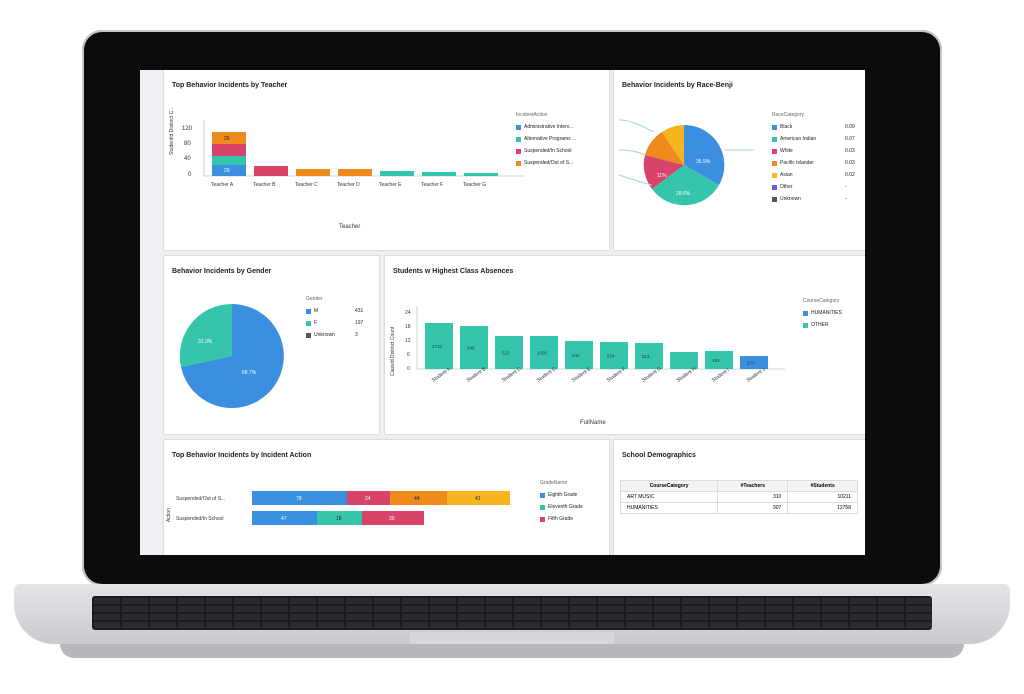  What do you see at coordinates (324, 335) in the screenshot?
I see `legend-label: Unknown` at bounding box center [324, 335].